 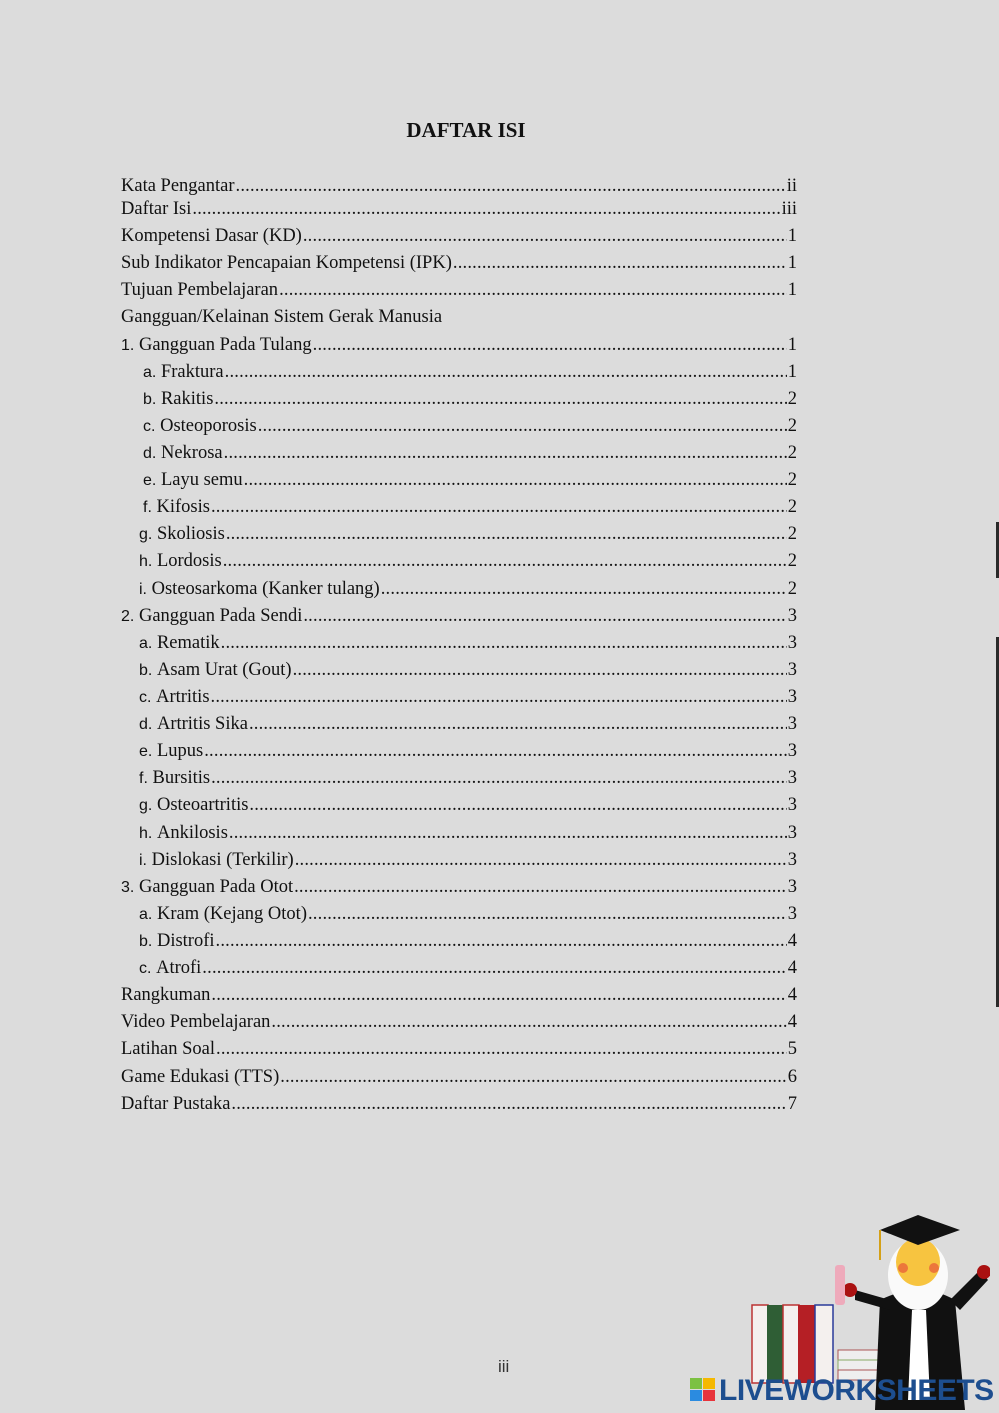 What do you see at coordinates (224, 669) in the screenshot?
I see `toc-entry-label: Asam Urat (Gout)` at bounding box center [224, 669].